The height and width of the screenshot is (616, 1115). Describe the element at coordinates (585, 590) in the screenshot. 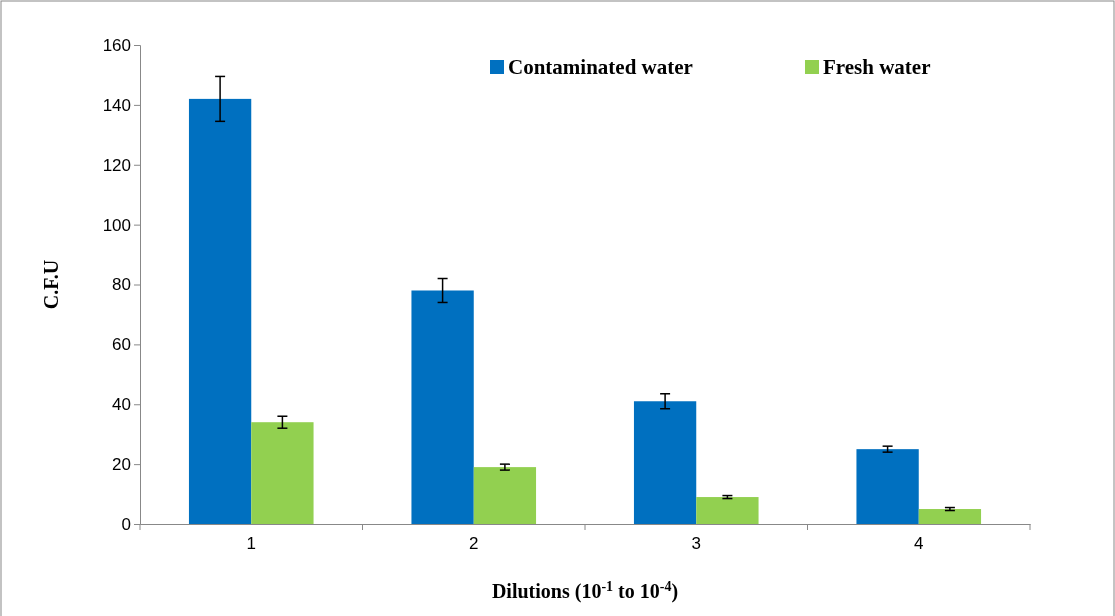

I see `x-axis-title: Dilutions (10$^{-1}$ to 10$^{-4}$)` at that location.